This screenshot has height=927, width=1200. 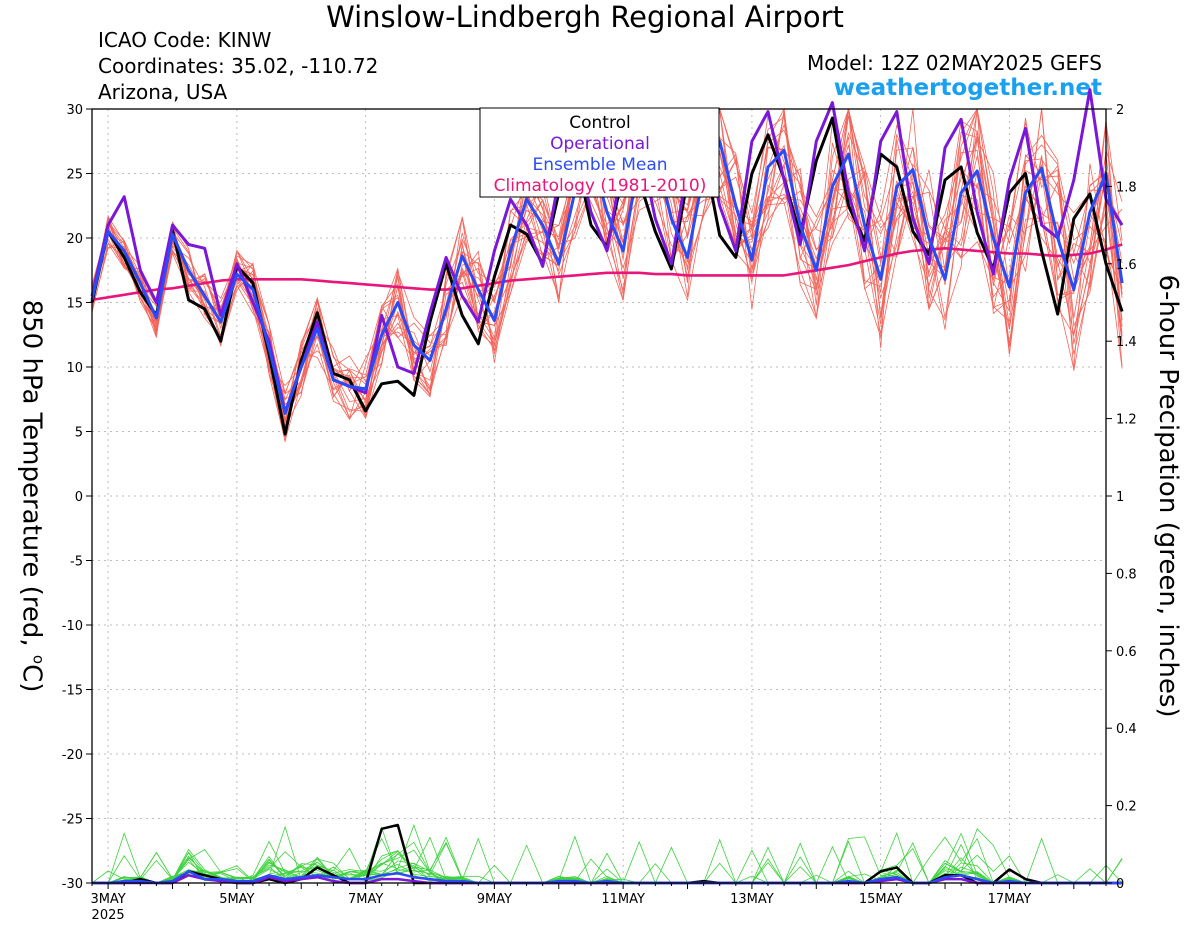 What do you see at coordinates (185, 40) in the screenshot?
I see `icao-code: ICAO Code: KINW` at bounding box center [185, 40].